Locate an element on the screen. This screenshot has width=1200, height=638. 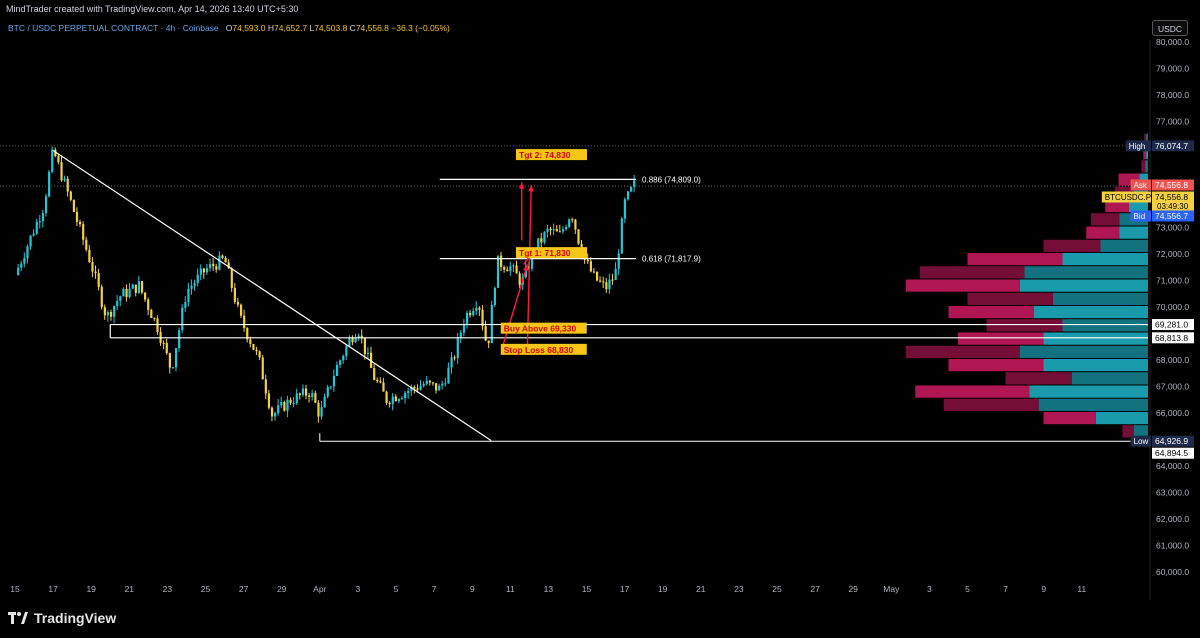
high-label: H is located at coordinates (270, 28).